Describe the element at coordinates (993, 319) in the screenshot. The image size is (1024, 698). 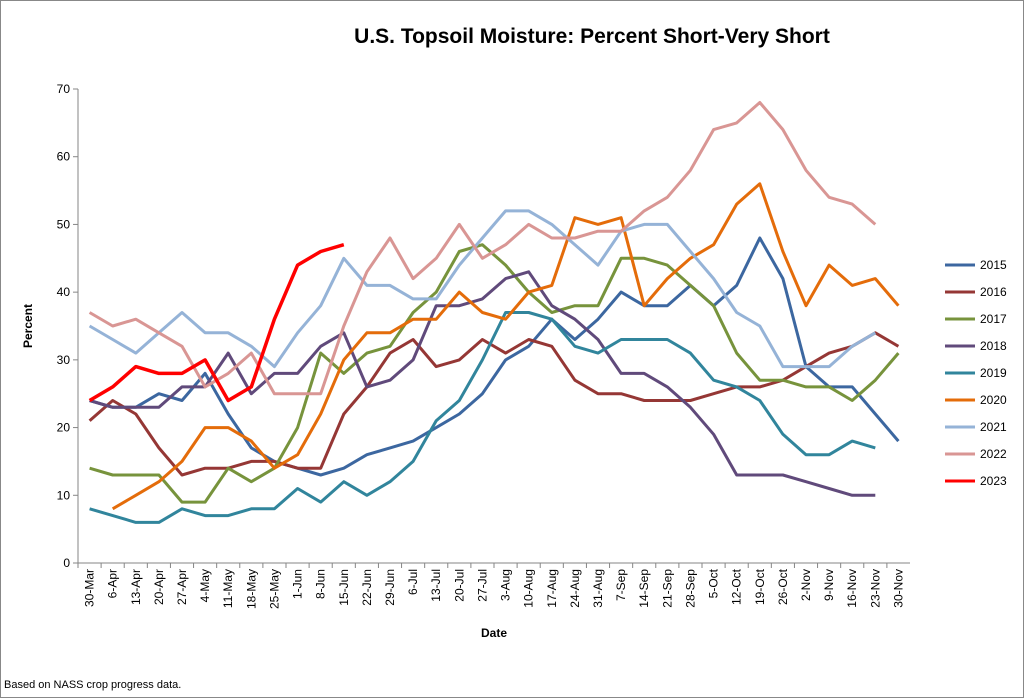
I see `legend-label: 2017` at that location.